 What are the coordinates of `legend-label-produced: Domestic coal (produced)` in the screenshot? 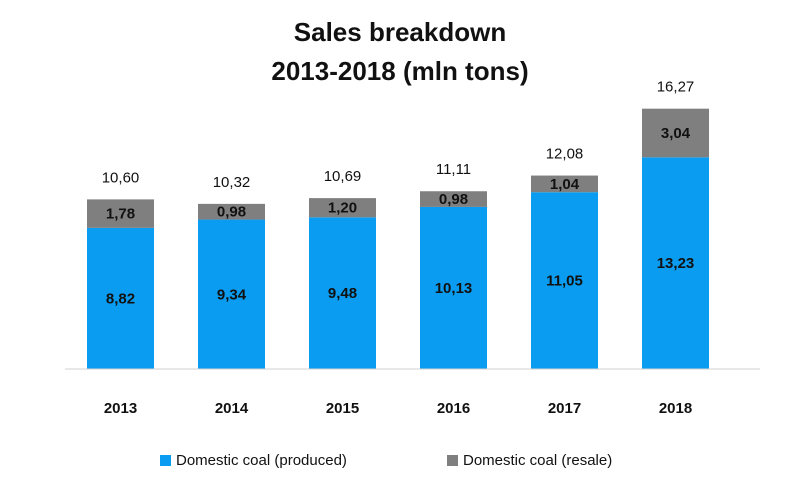 It's located at (261, 460).